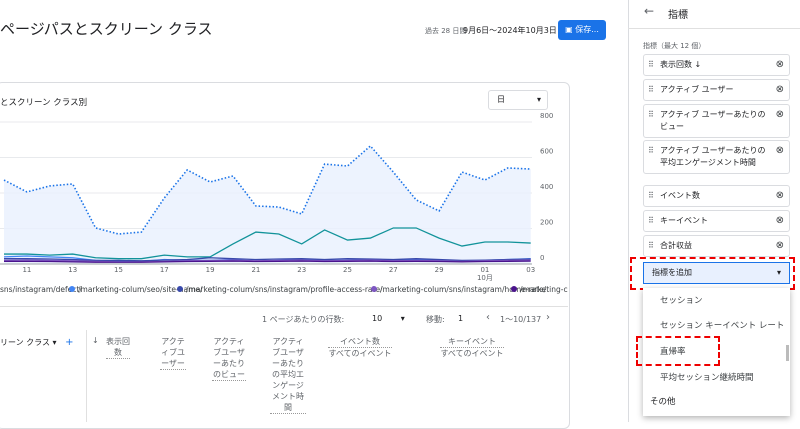 This screenshot has width=800, height=429. Describe the element at coordinates (716, 90) in the screenshot. I see `metric-chip: アクティブ ユーザー` at that location.